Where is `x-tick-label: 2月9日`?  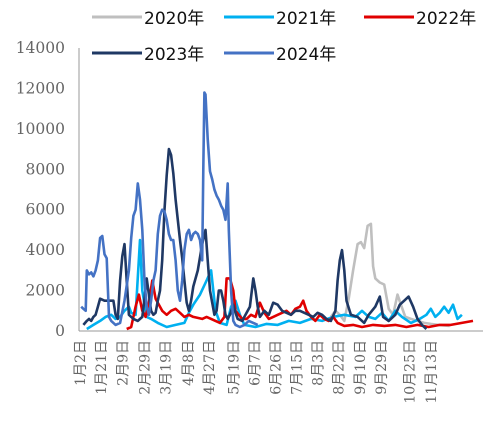
x-tick-label: 2月9日 is located at coordinates (123, 363).